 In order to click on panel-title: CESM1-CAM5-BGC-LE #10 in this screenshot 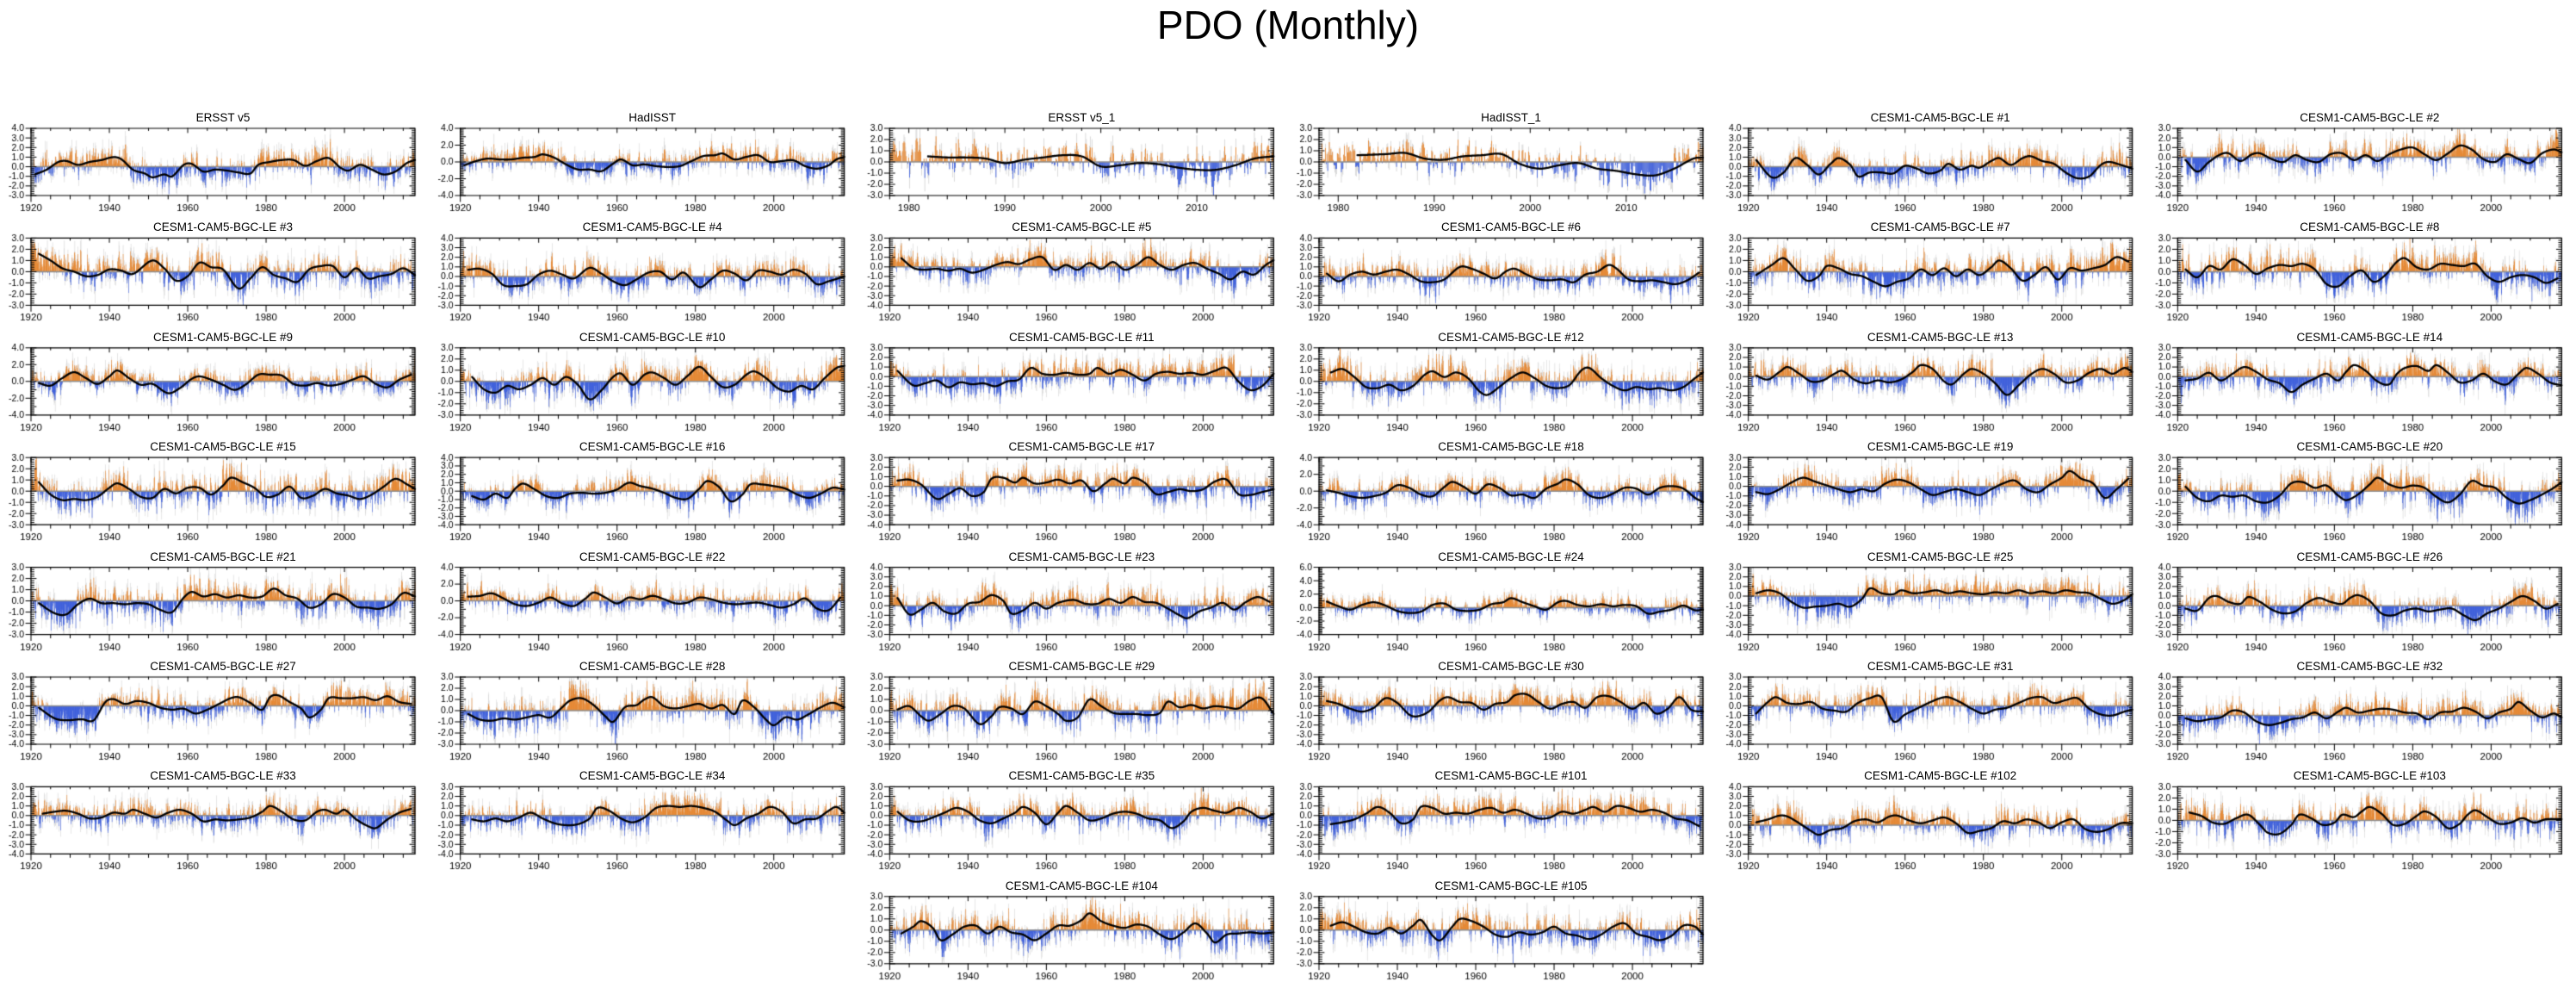, I will do `click(652, 337)`.